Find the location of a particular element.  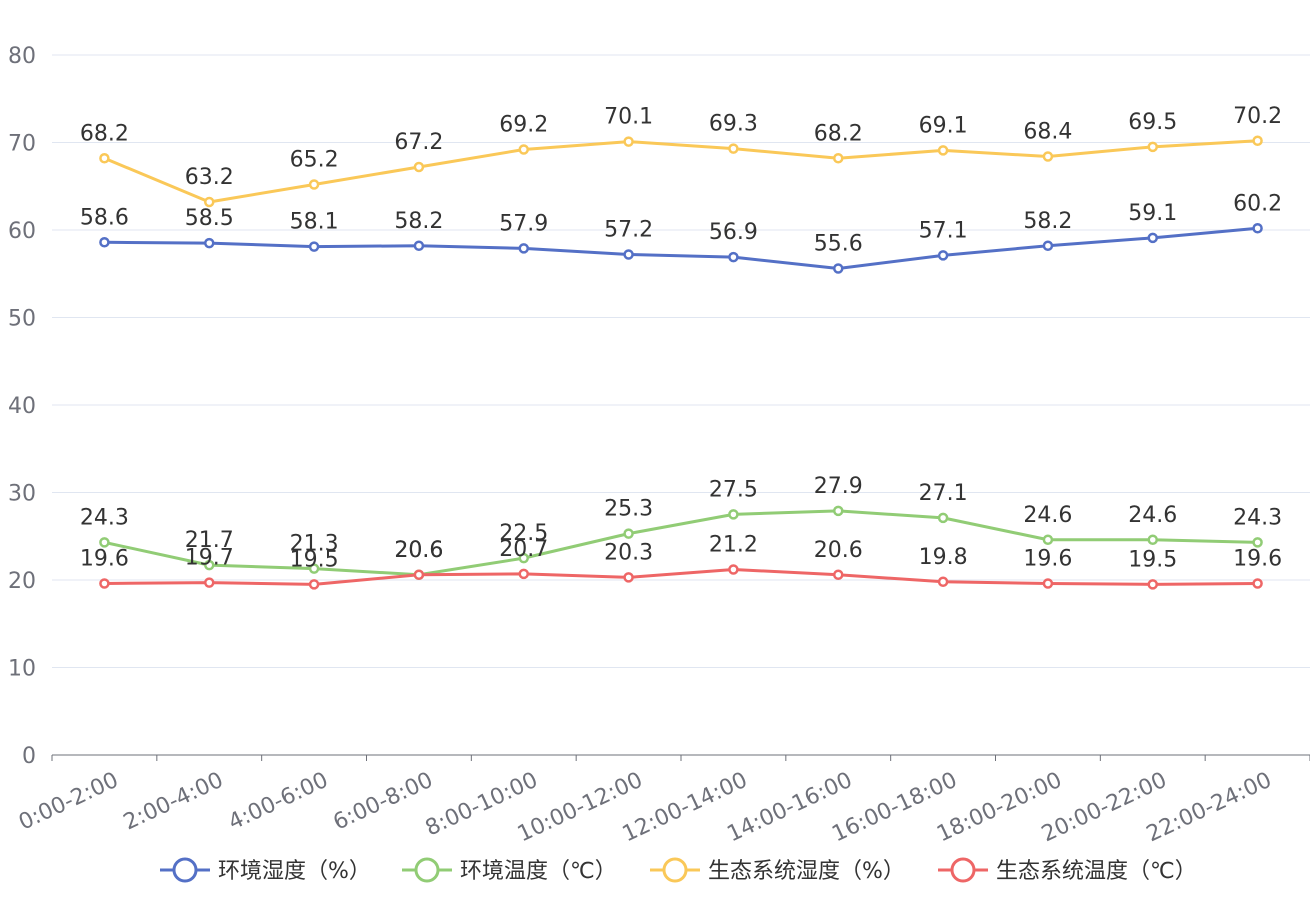

y-tick-label: 30 is located at coordinates (22, 494).